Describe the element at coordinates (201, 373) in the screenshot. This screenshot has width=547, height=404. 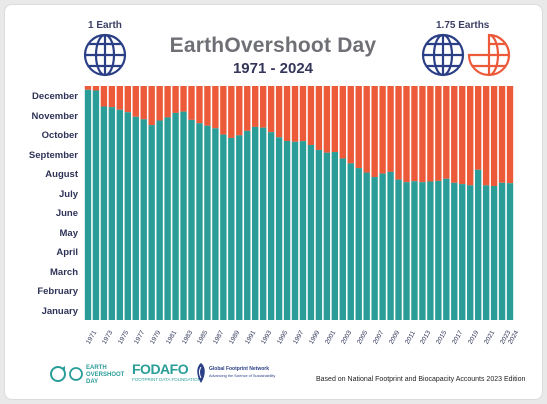
I see `global-footprint-network-logo` at that location.